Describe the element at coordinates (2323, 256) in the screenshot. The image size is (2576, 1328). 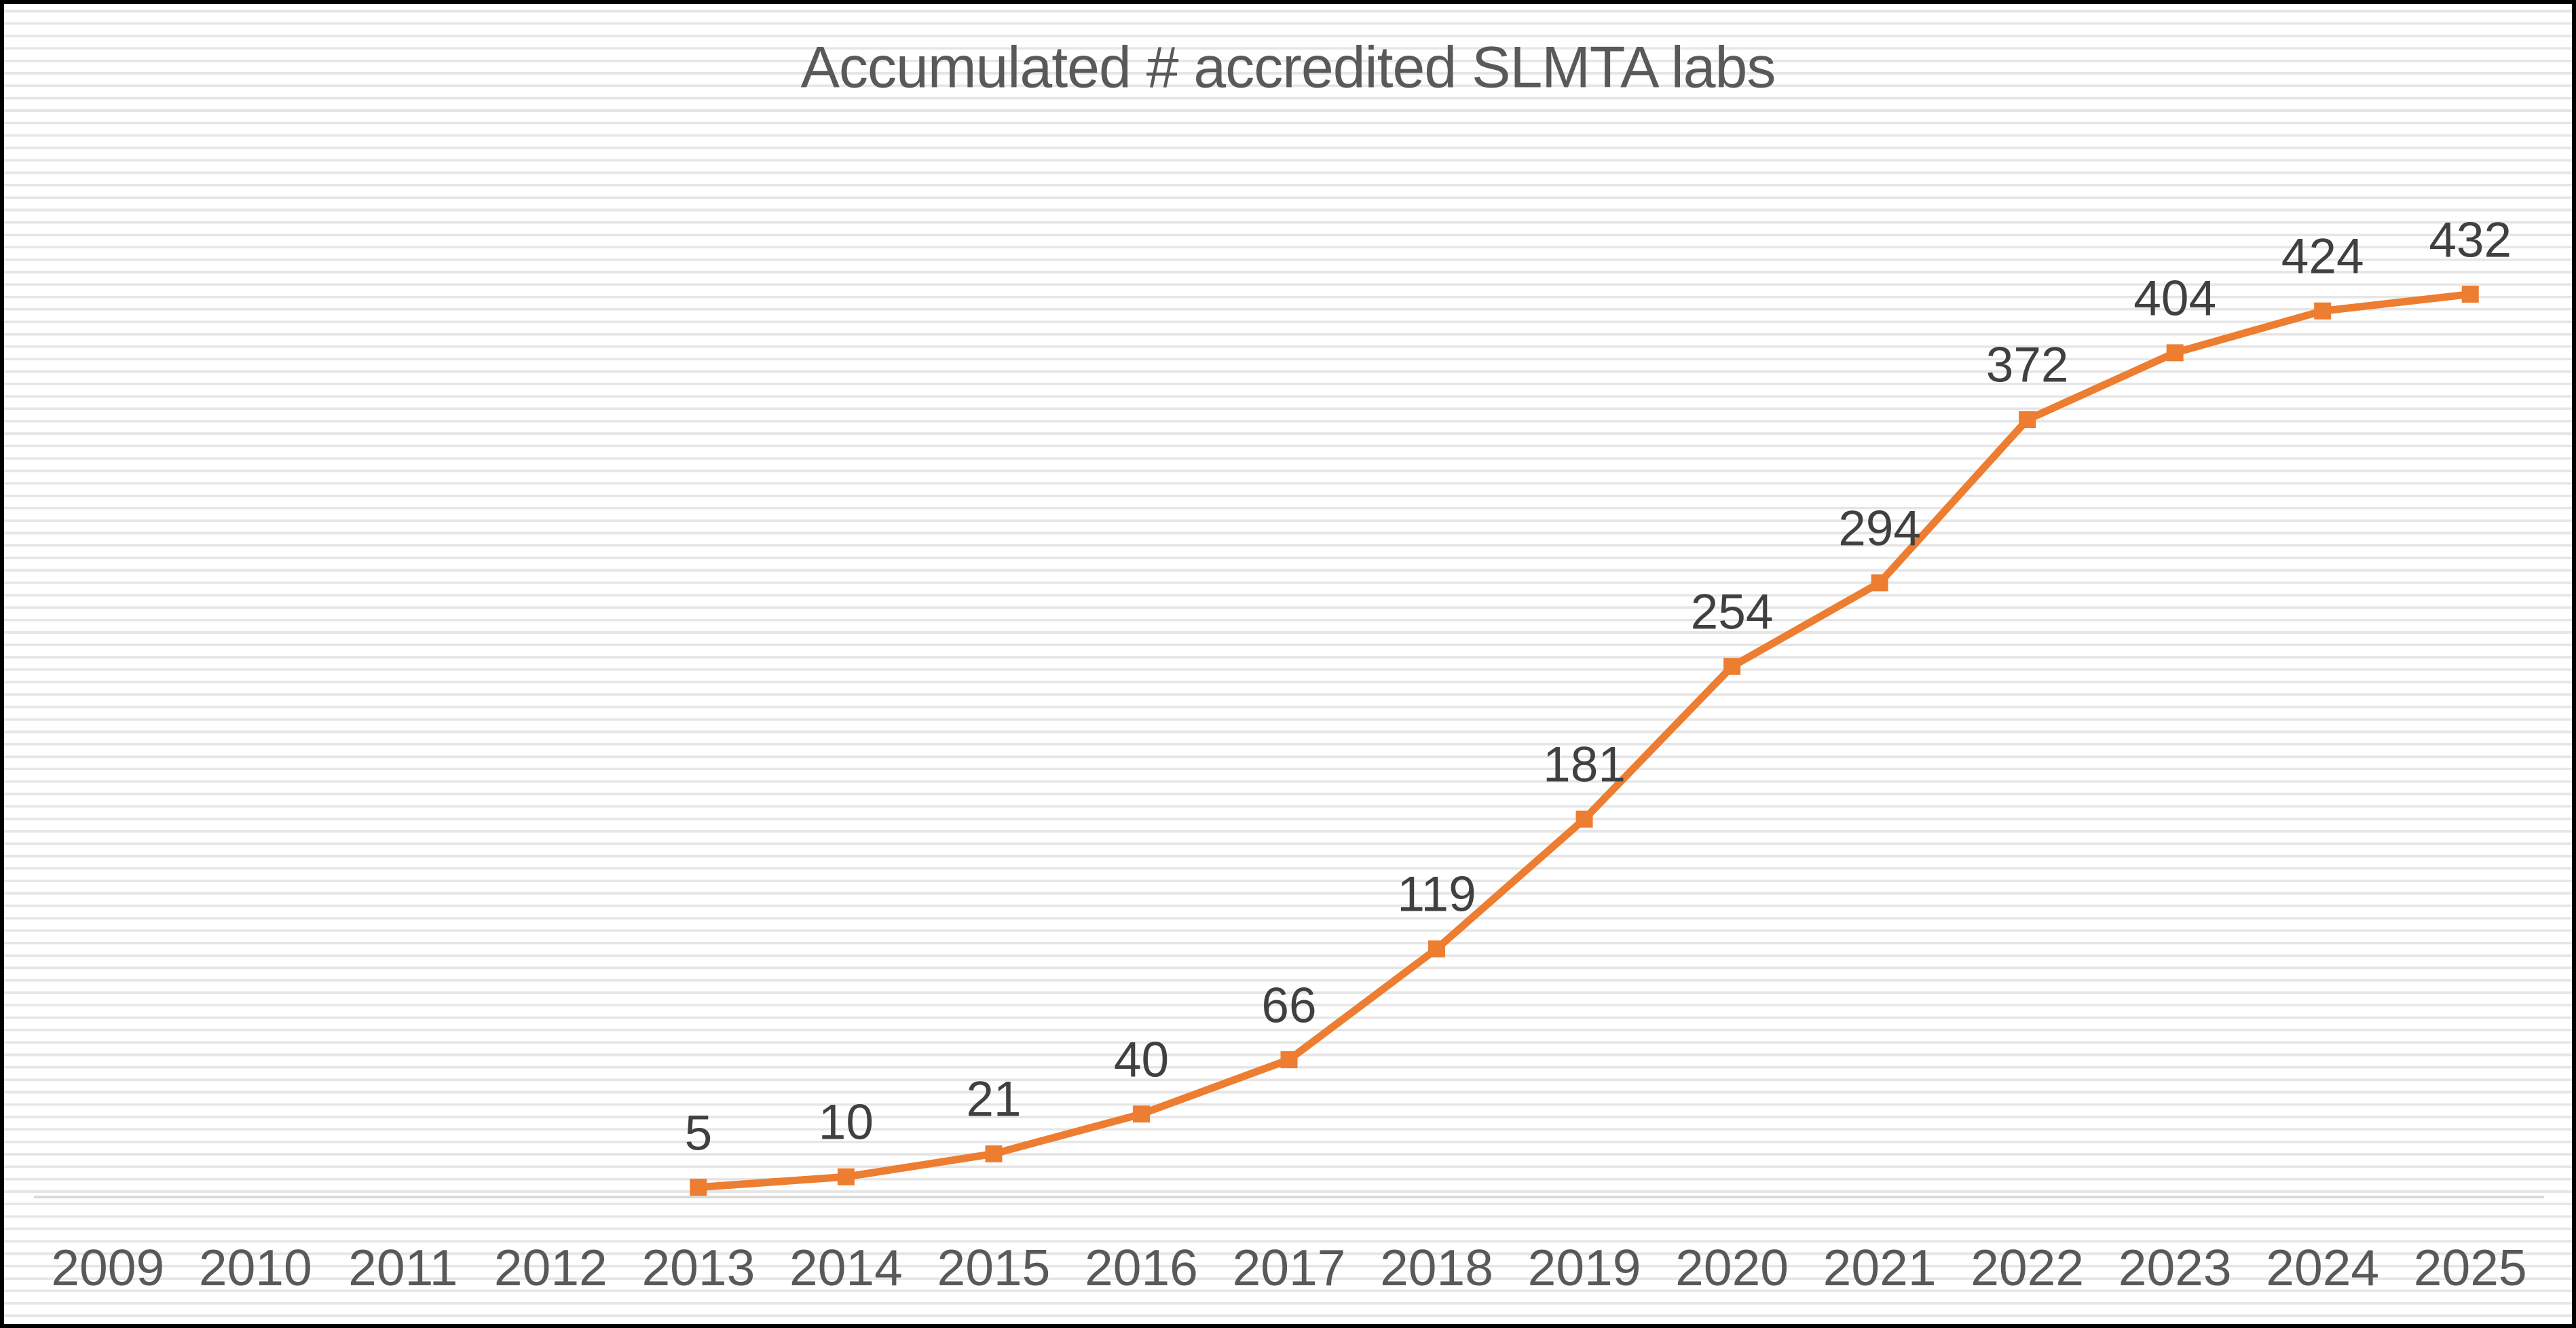
I see `data-label: 424` at that location.